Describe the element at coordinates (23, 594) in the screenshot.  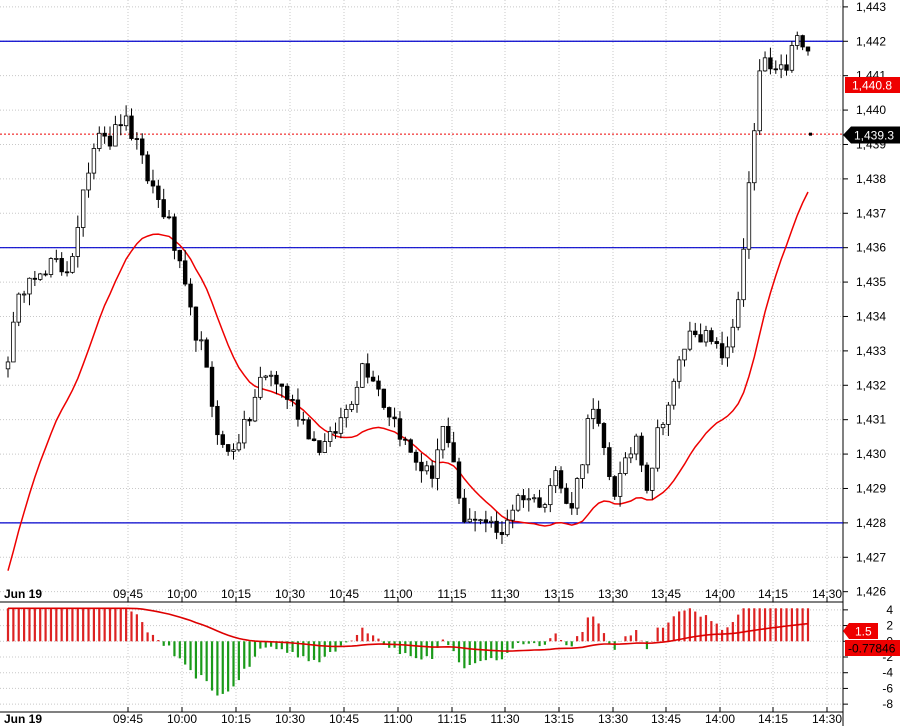
I see `date-label-upper: Jun 19` at that location.